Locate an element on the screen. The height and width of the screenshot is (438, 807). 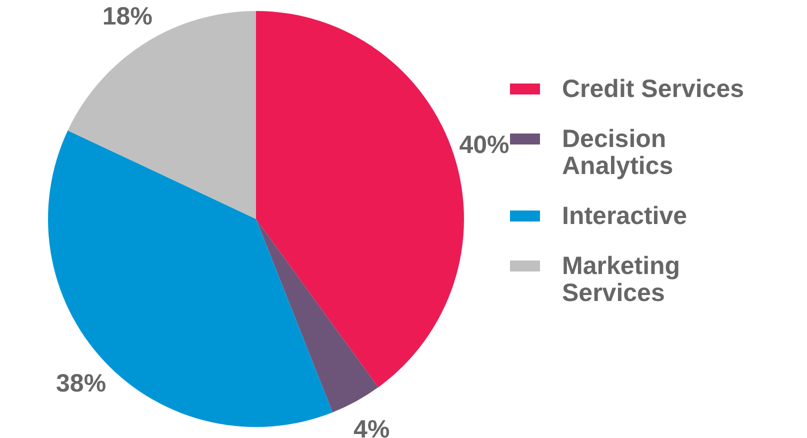
legend-label: Credit Services is located at coordinates (653, 89).